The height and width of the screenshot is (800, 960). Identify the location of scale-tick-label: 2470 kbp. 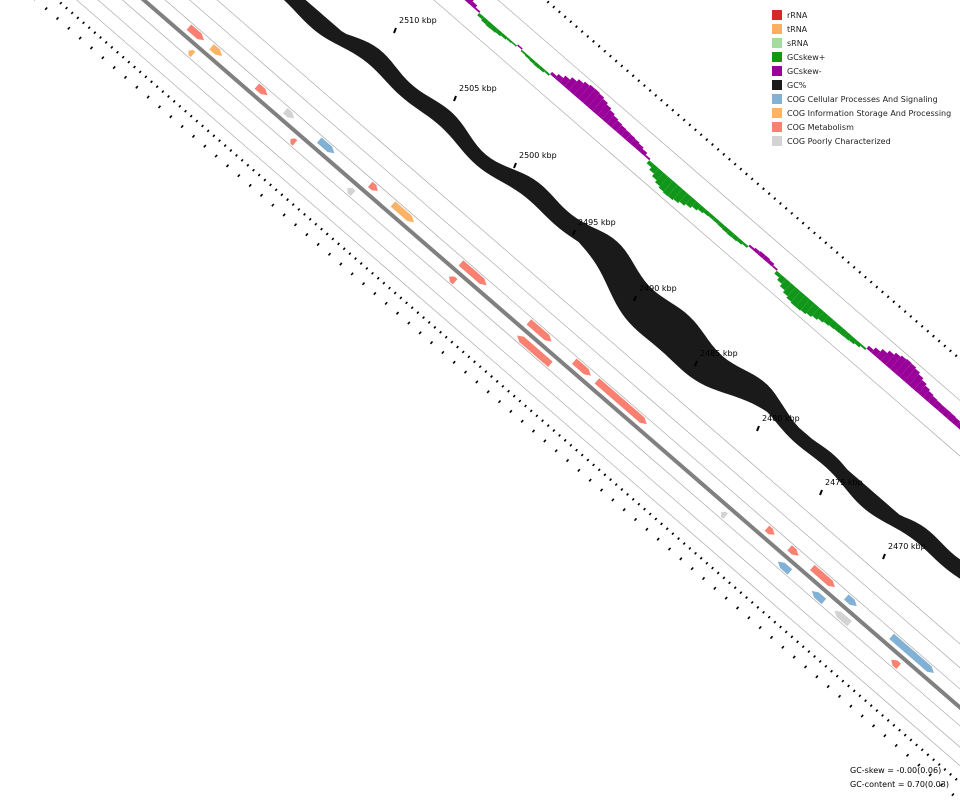
(907, 546).